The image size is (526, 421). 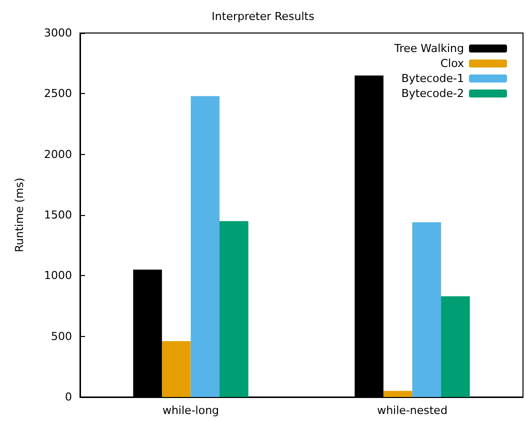 I want to click on y-tick-label: 0, so click(x=68, y=397).